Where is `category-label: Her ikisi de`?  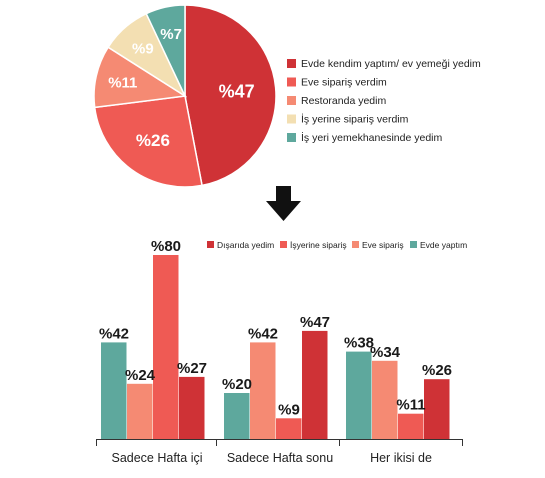 category-label: Her ikisi de is located at coordinates (401, 458).